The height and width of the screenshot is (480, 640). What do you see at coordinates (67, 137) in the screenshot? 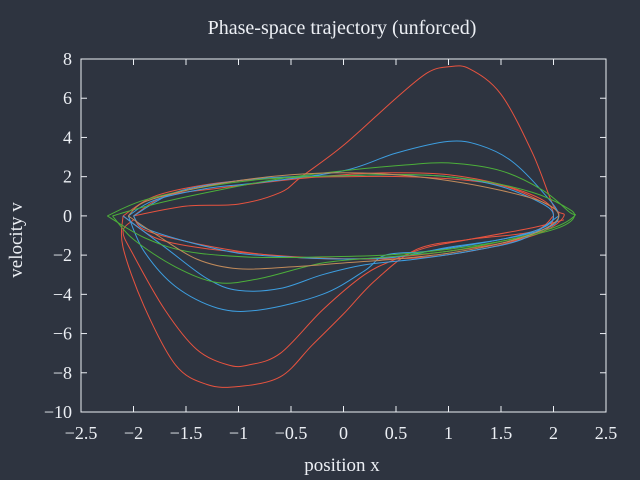
I see `y-tick-label: 4` at bounding box center [67, 137].